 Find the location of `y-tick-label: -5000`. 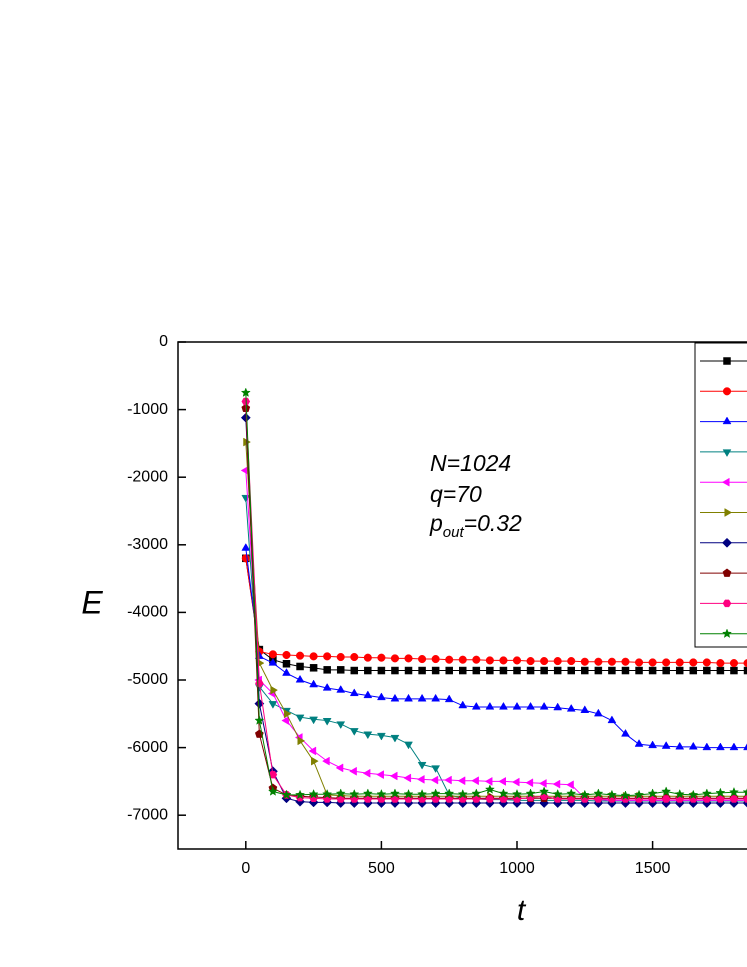

y-tick-label: -5000 is located at coordinates (147, 679).